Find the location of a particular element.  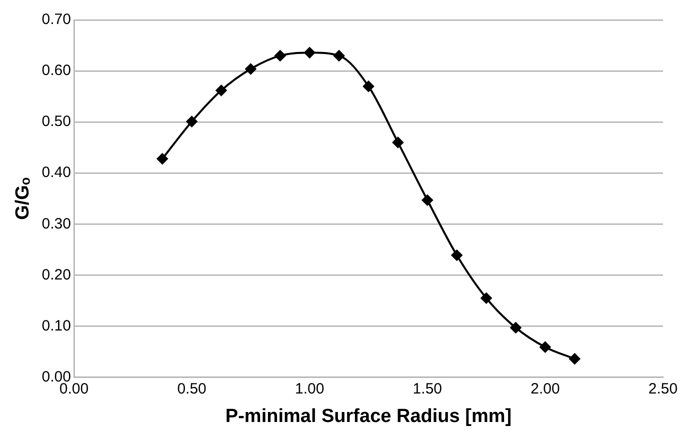

x-tick-label: 1.50 is located at coordinates (427, 389).